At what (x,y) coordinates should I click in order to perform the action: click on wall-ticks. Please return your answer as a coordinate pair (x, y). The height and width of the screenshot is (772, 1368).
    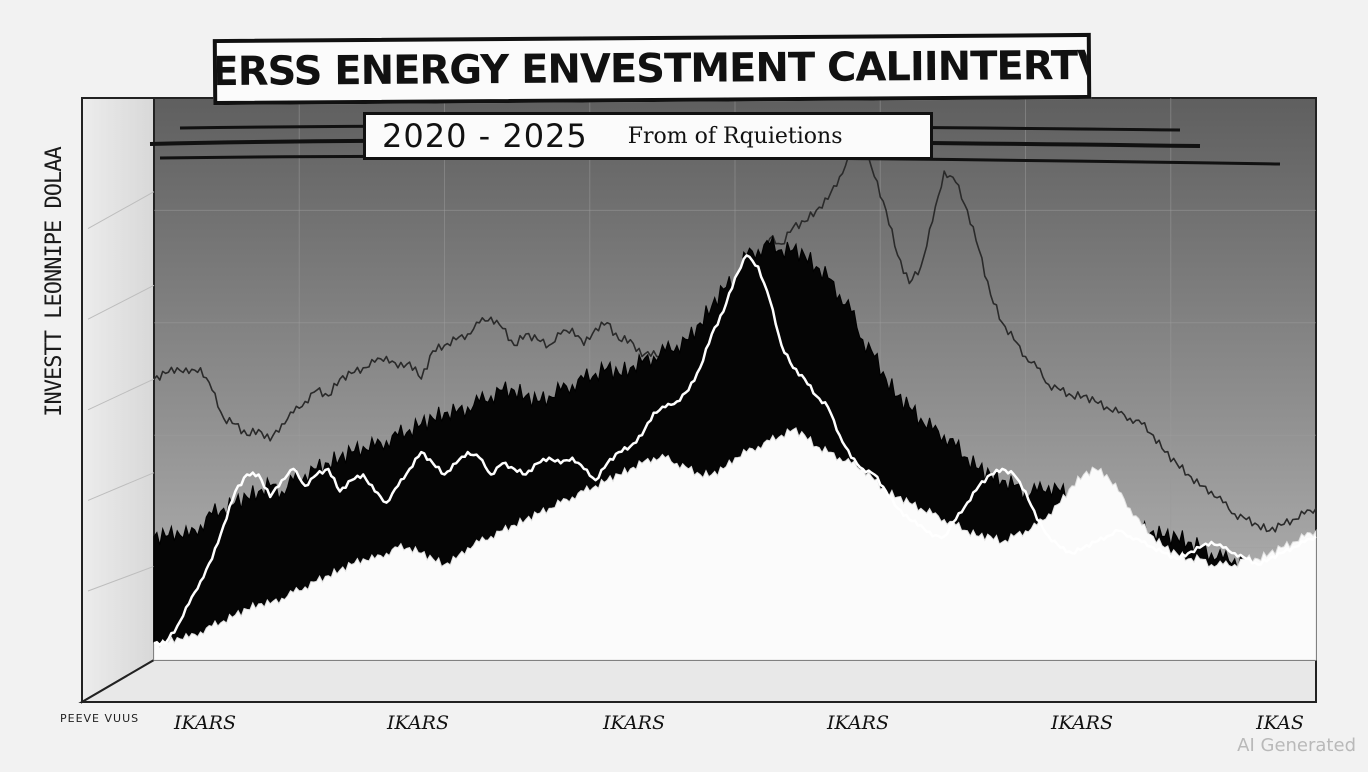
    Looking at the image, I should click on (121, 391).